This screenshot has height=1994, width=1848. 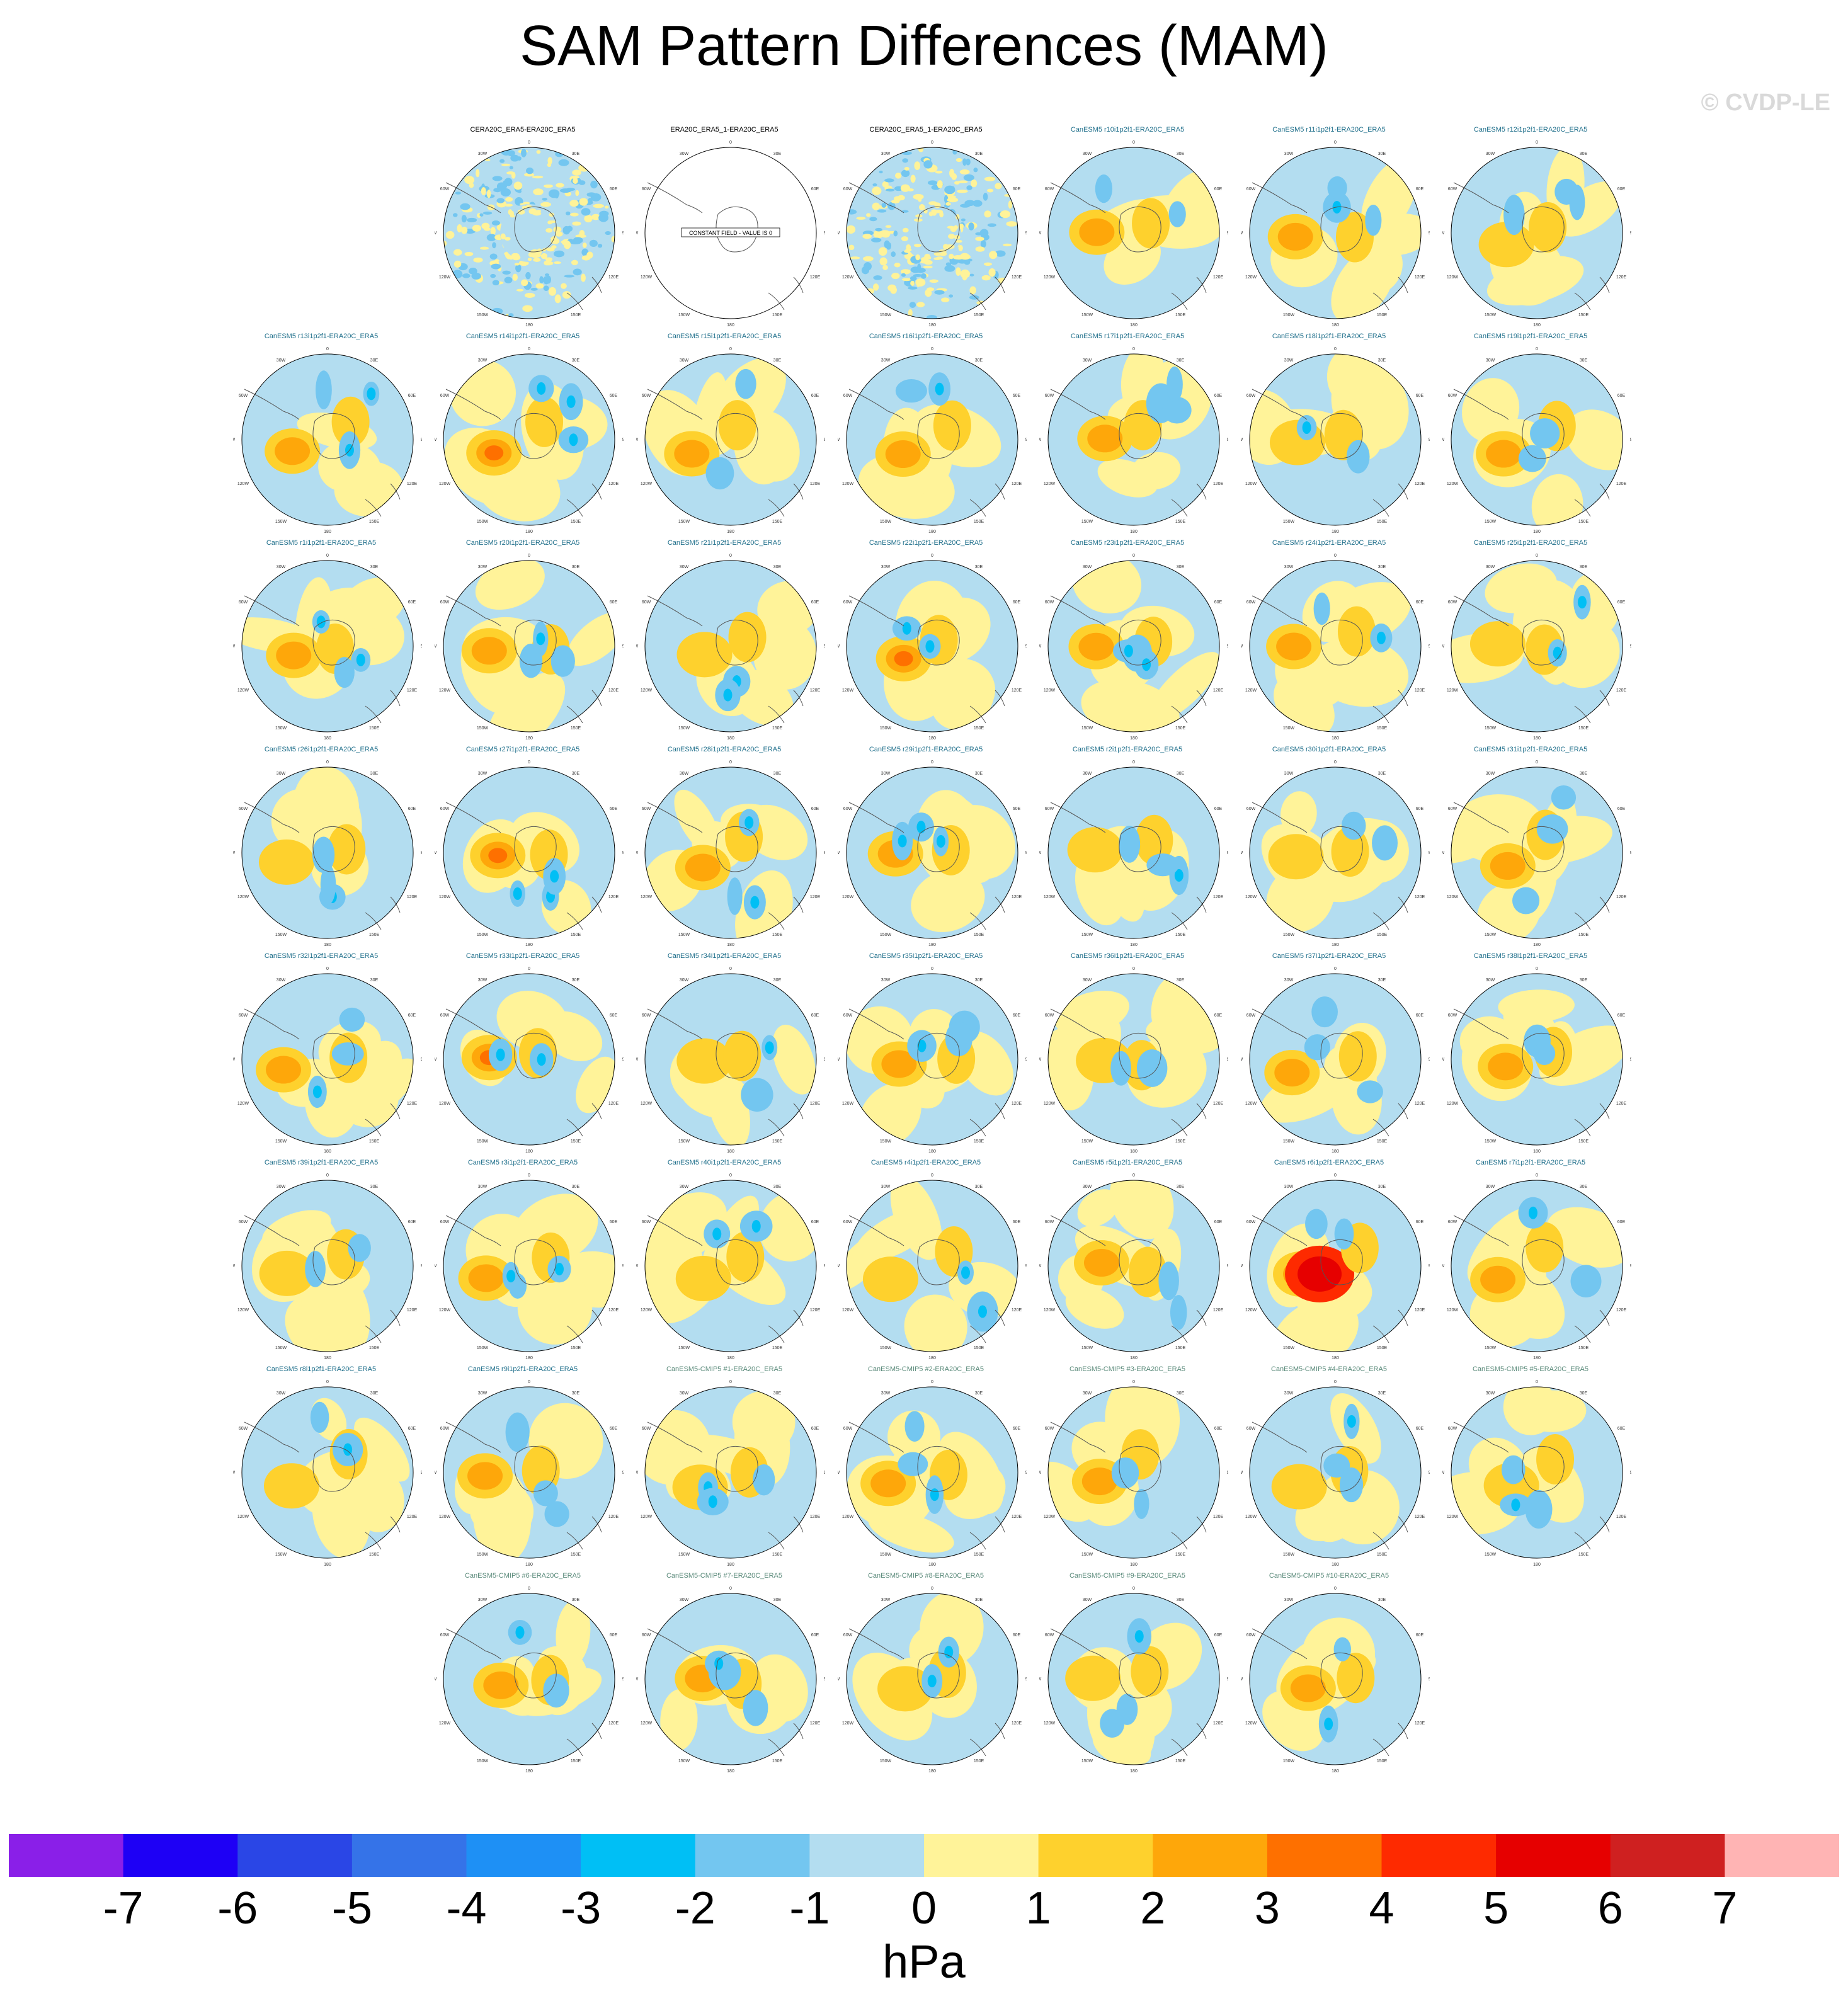 I want to click on panel-title: CanESM5 r1i1p2f1-ERA20C_ERA5, so click(x=321, y=543).